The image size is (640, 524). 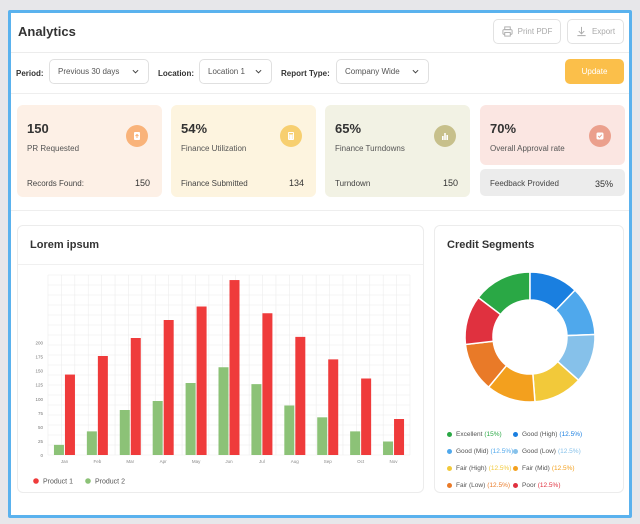 I want to click on x-tick-label: Aug, so click(x=295, y=461).